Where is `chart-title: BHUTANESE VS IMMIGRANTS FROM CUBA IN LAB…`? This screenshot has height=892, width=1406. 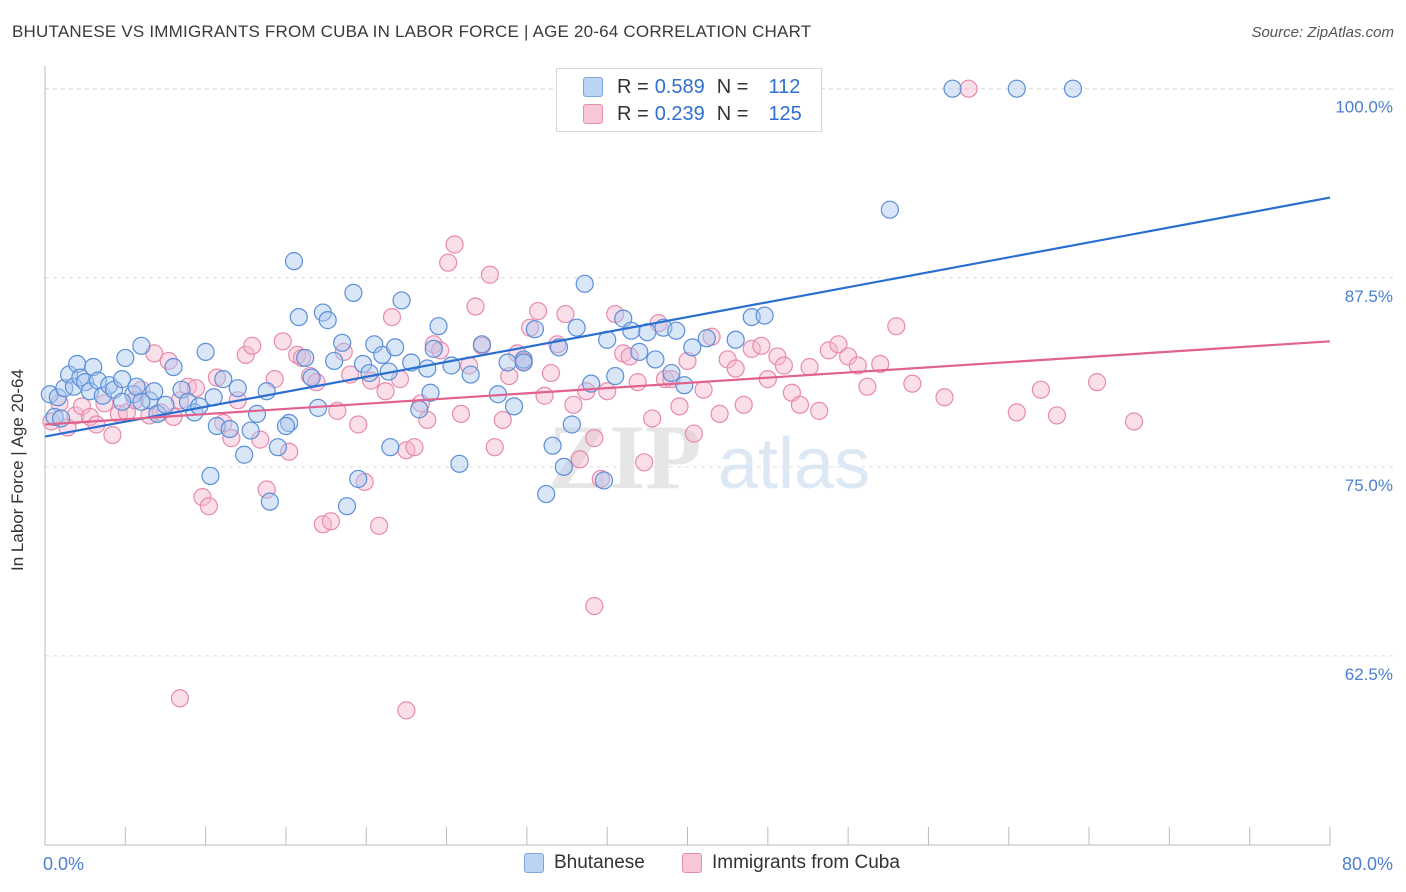 chart-title: BHUTANESE VS IMMIGRANTS FROM CUBA IN LAB… is located at coordinates (412, 31).